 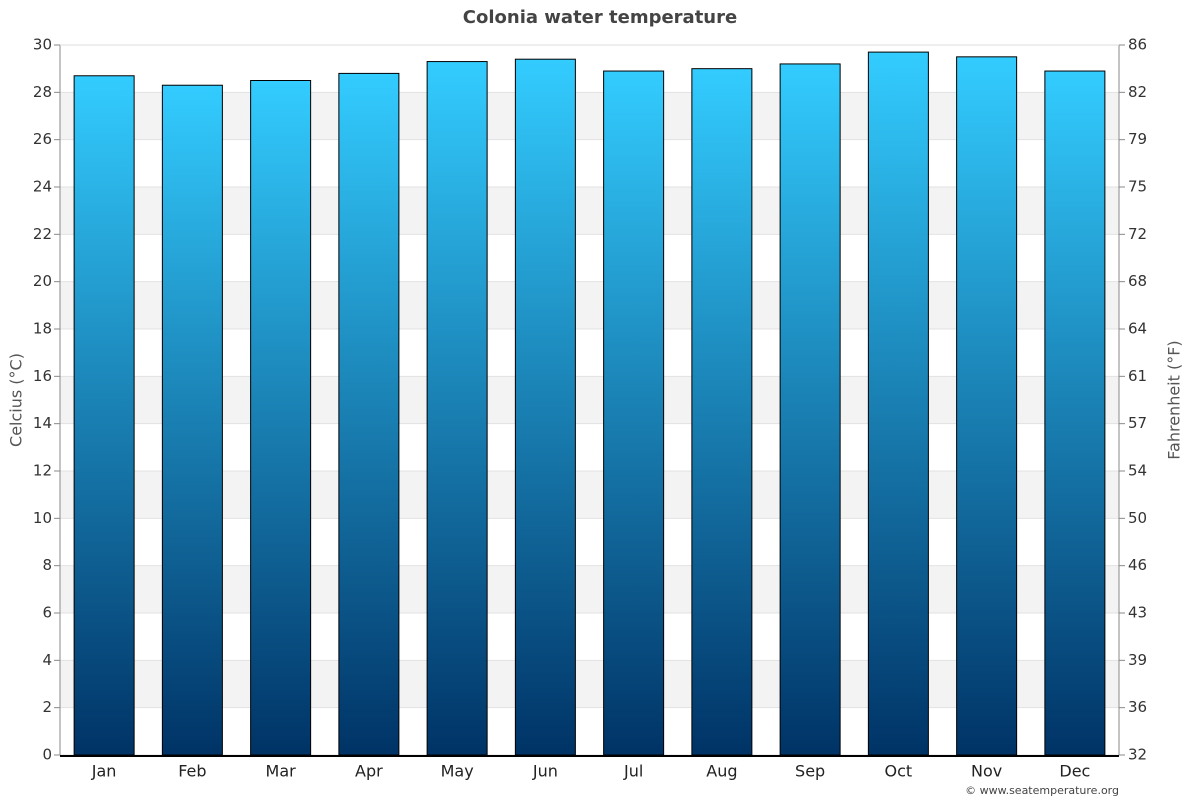 I want to click on y-tick-label: 12, so click(x=42, y=471).